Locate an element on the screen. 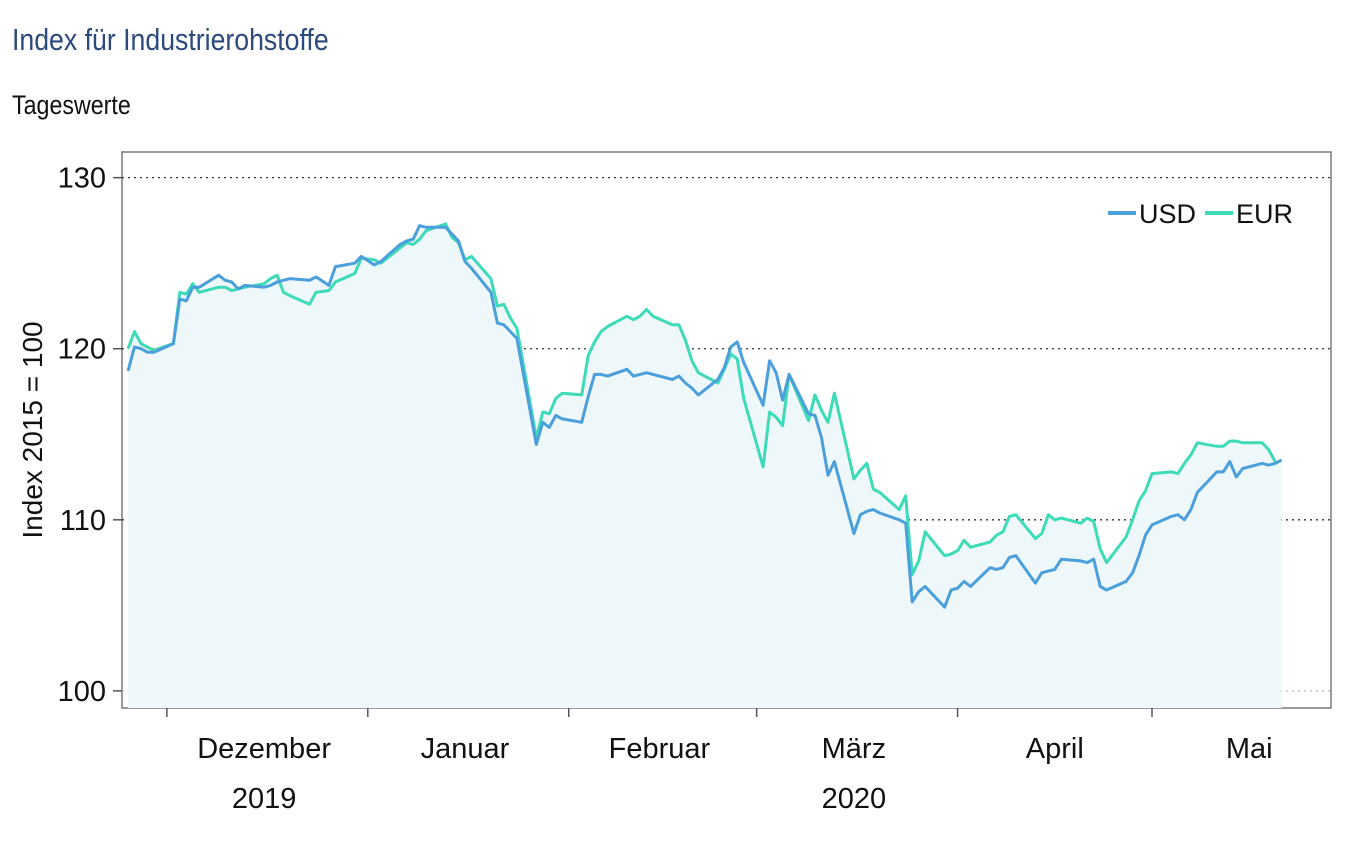  y-tick-label: 130 is located at coordinates (82, 179).